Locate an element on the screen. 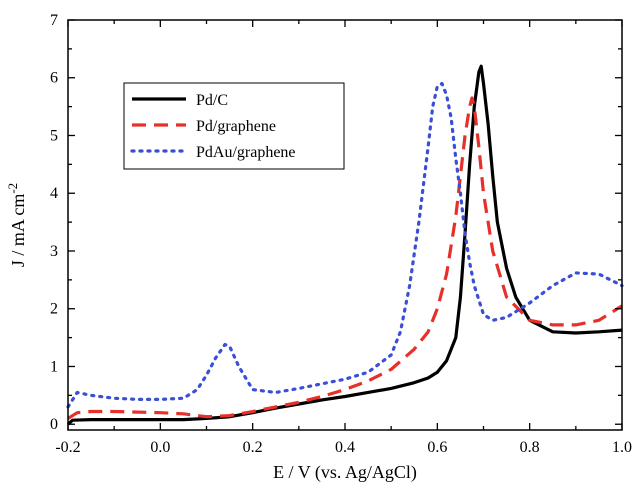 The image size is (634, 488). y-tick-label: 5 is located at coordinates (54, 135).